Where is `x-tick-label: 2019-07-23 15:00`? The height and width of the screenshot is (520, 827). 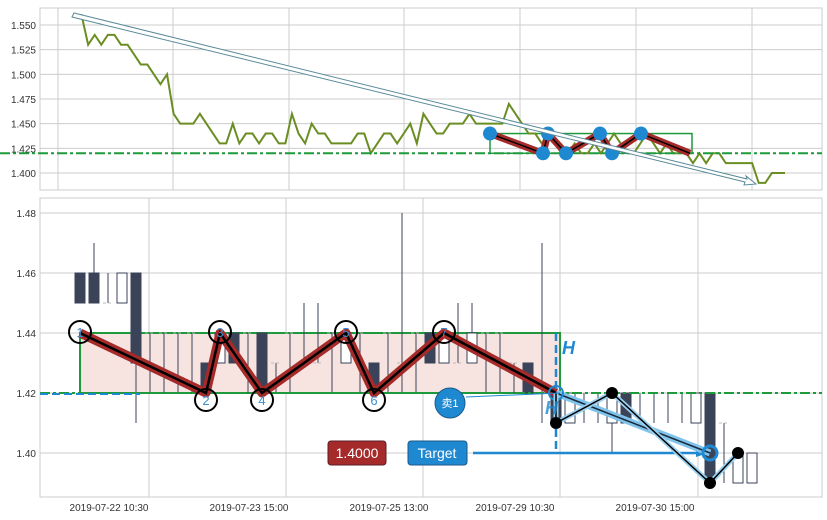
x-tick-label: 2019-07-23 15:00 is located at coordinates (249, 508).